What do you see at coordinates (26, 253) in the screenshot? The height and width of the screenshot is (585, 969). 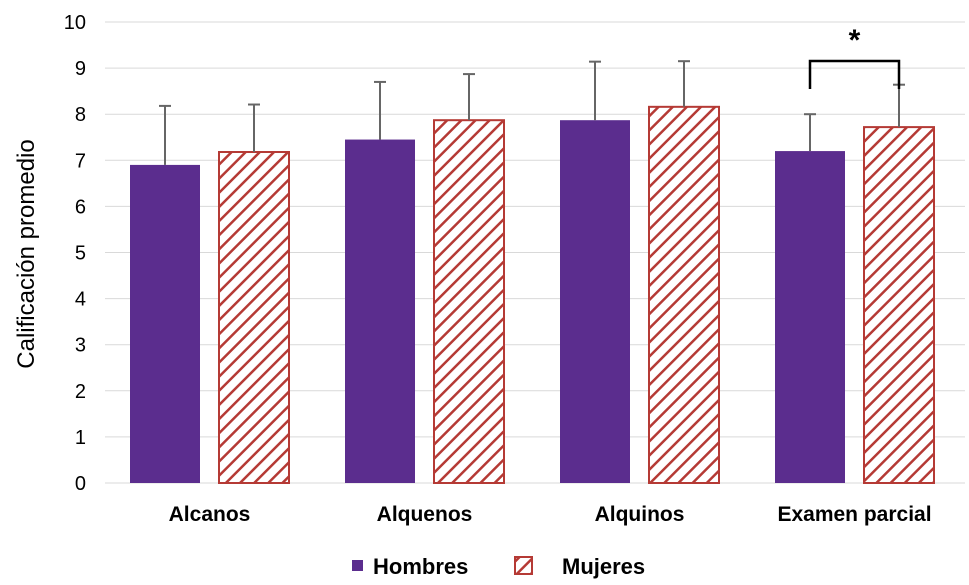 I see `y-axis-title: Calificación promedio` at bounding box center [26, 253].